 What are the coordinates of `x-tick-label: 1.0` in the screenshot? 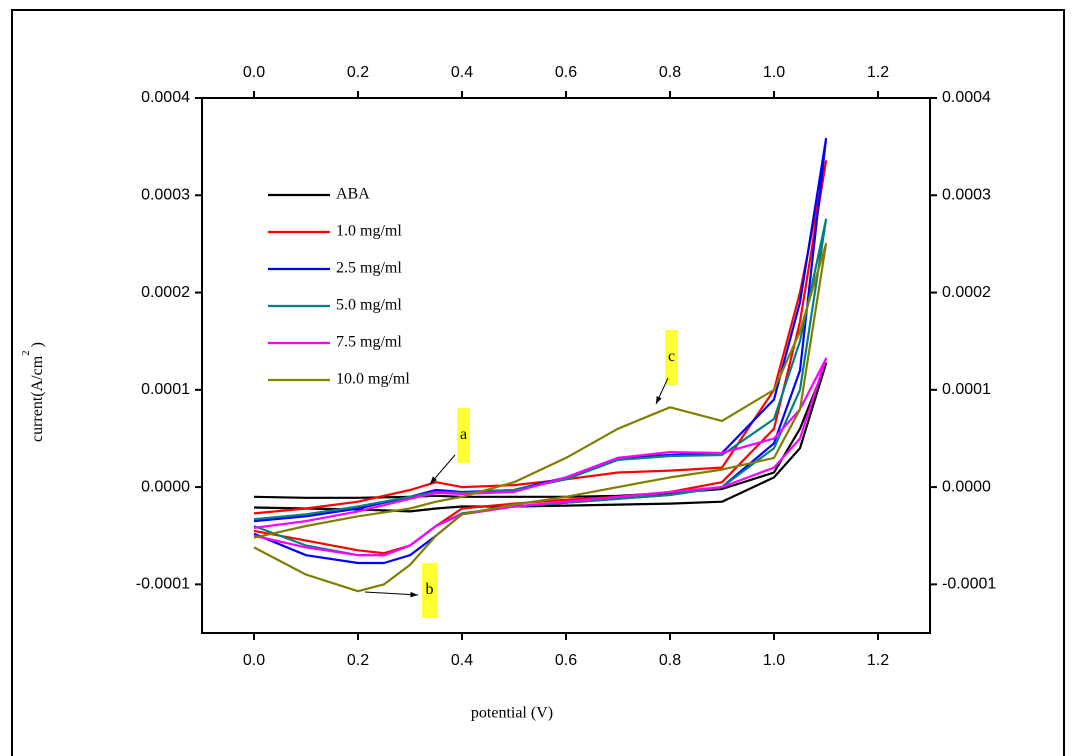 It's located at (774, 660).